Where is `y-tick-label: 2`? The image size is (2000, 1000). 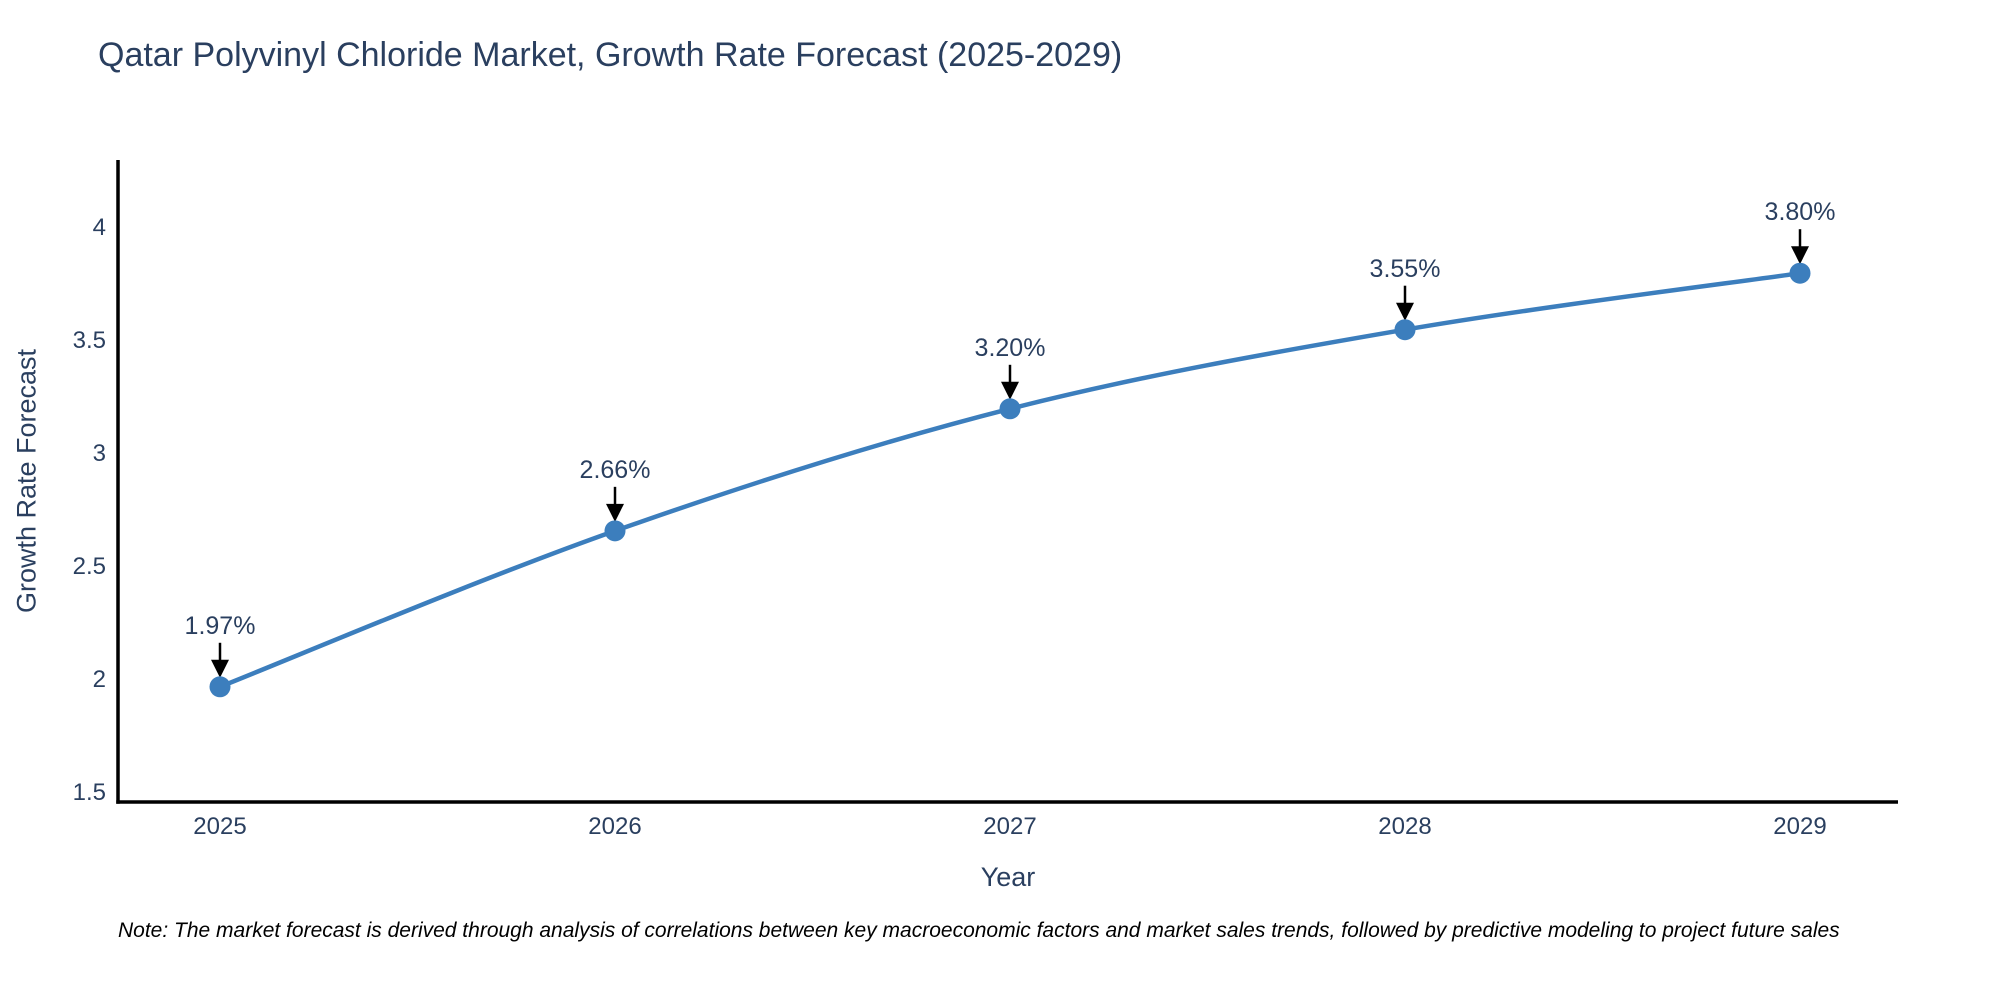 y-tick-label: 2 is located at coordinates (99, 679).